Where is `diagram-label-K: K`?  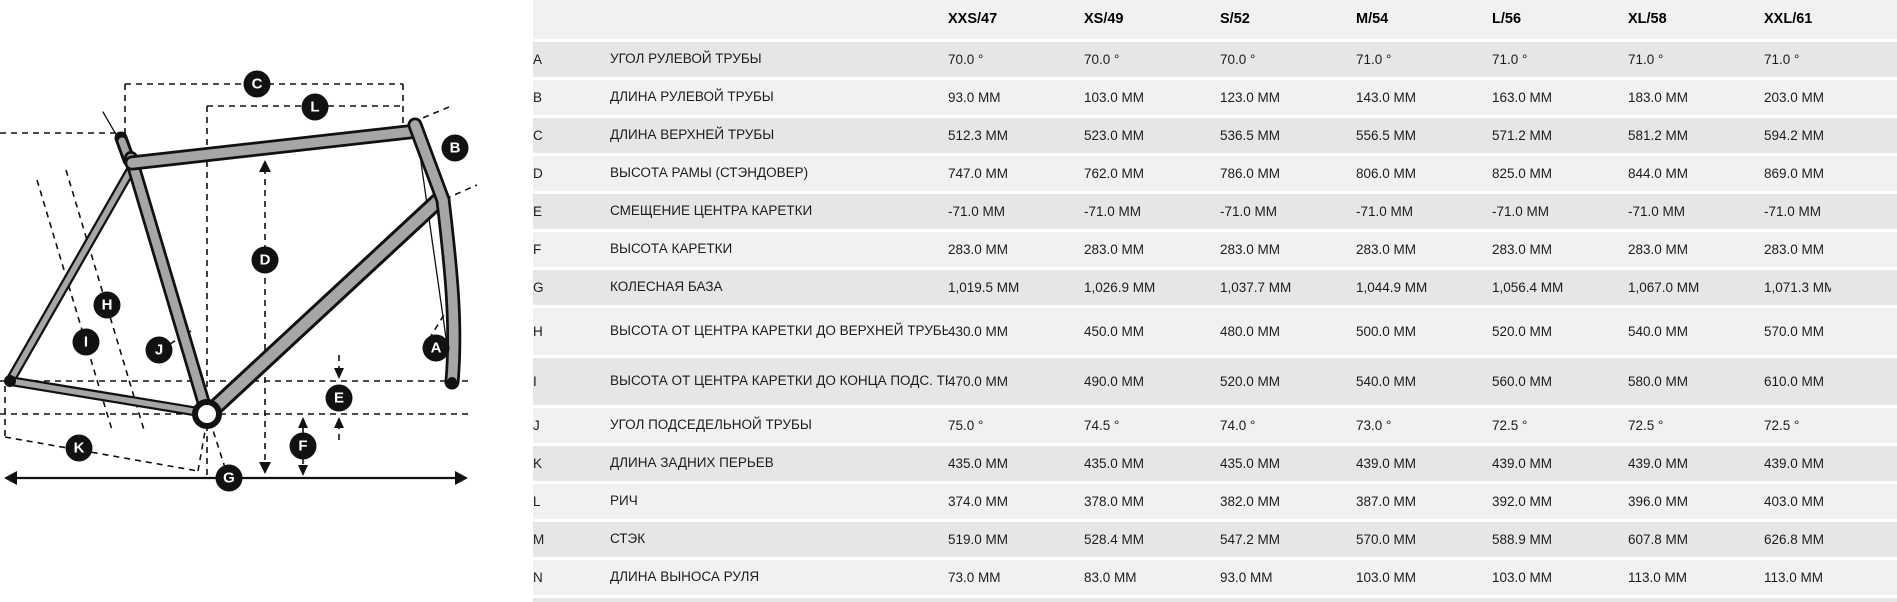
diagram-label-K: K is located at coordinates (79, 448).